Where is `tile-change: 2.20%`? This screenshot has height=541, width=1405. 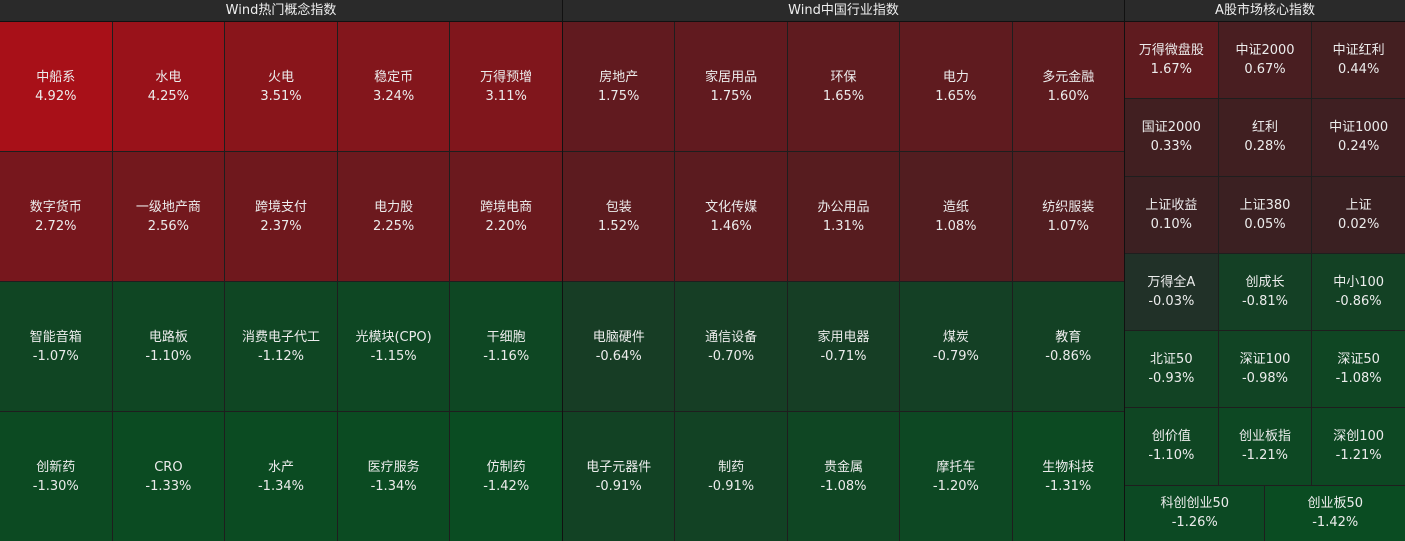 tile-change: 2.20% is located at coordinates (506, 226).